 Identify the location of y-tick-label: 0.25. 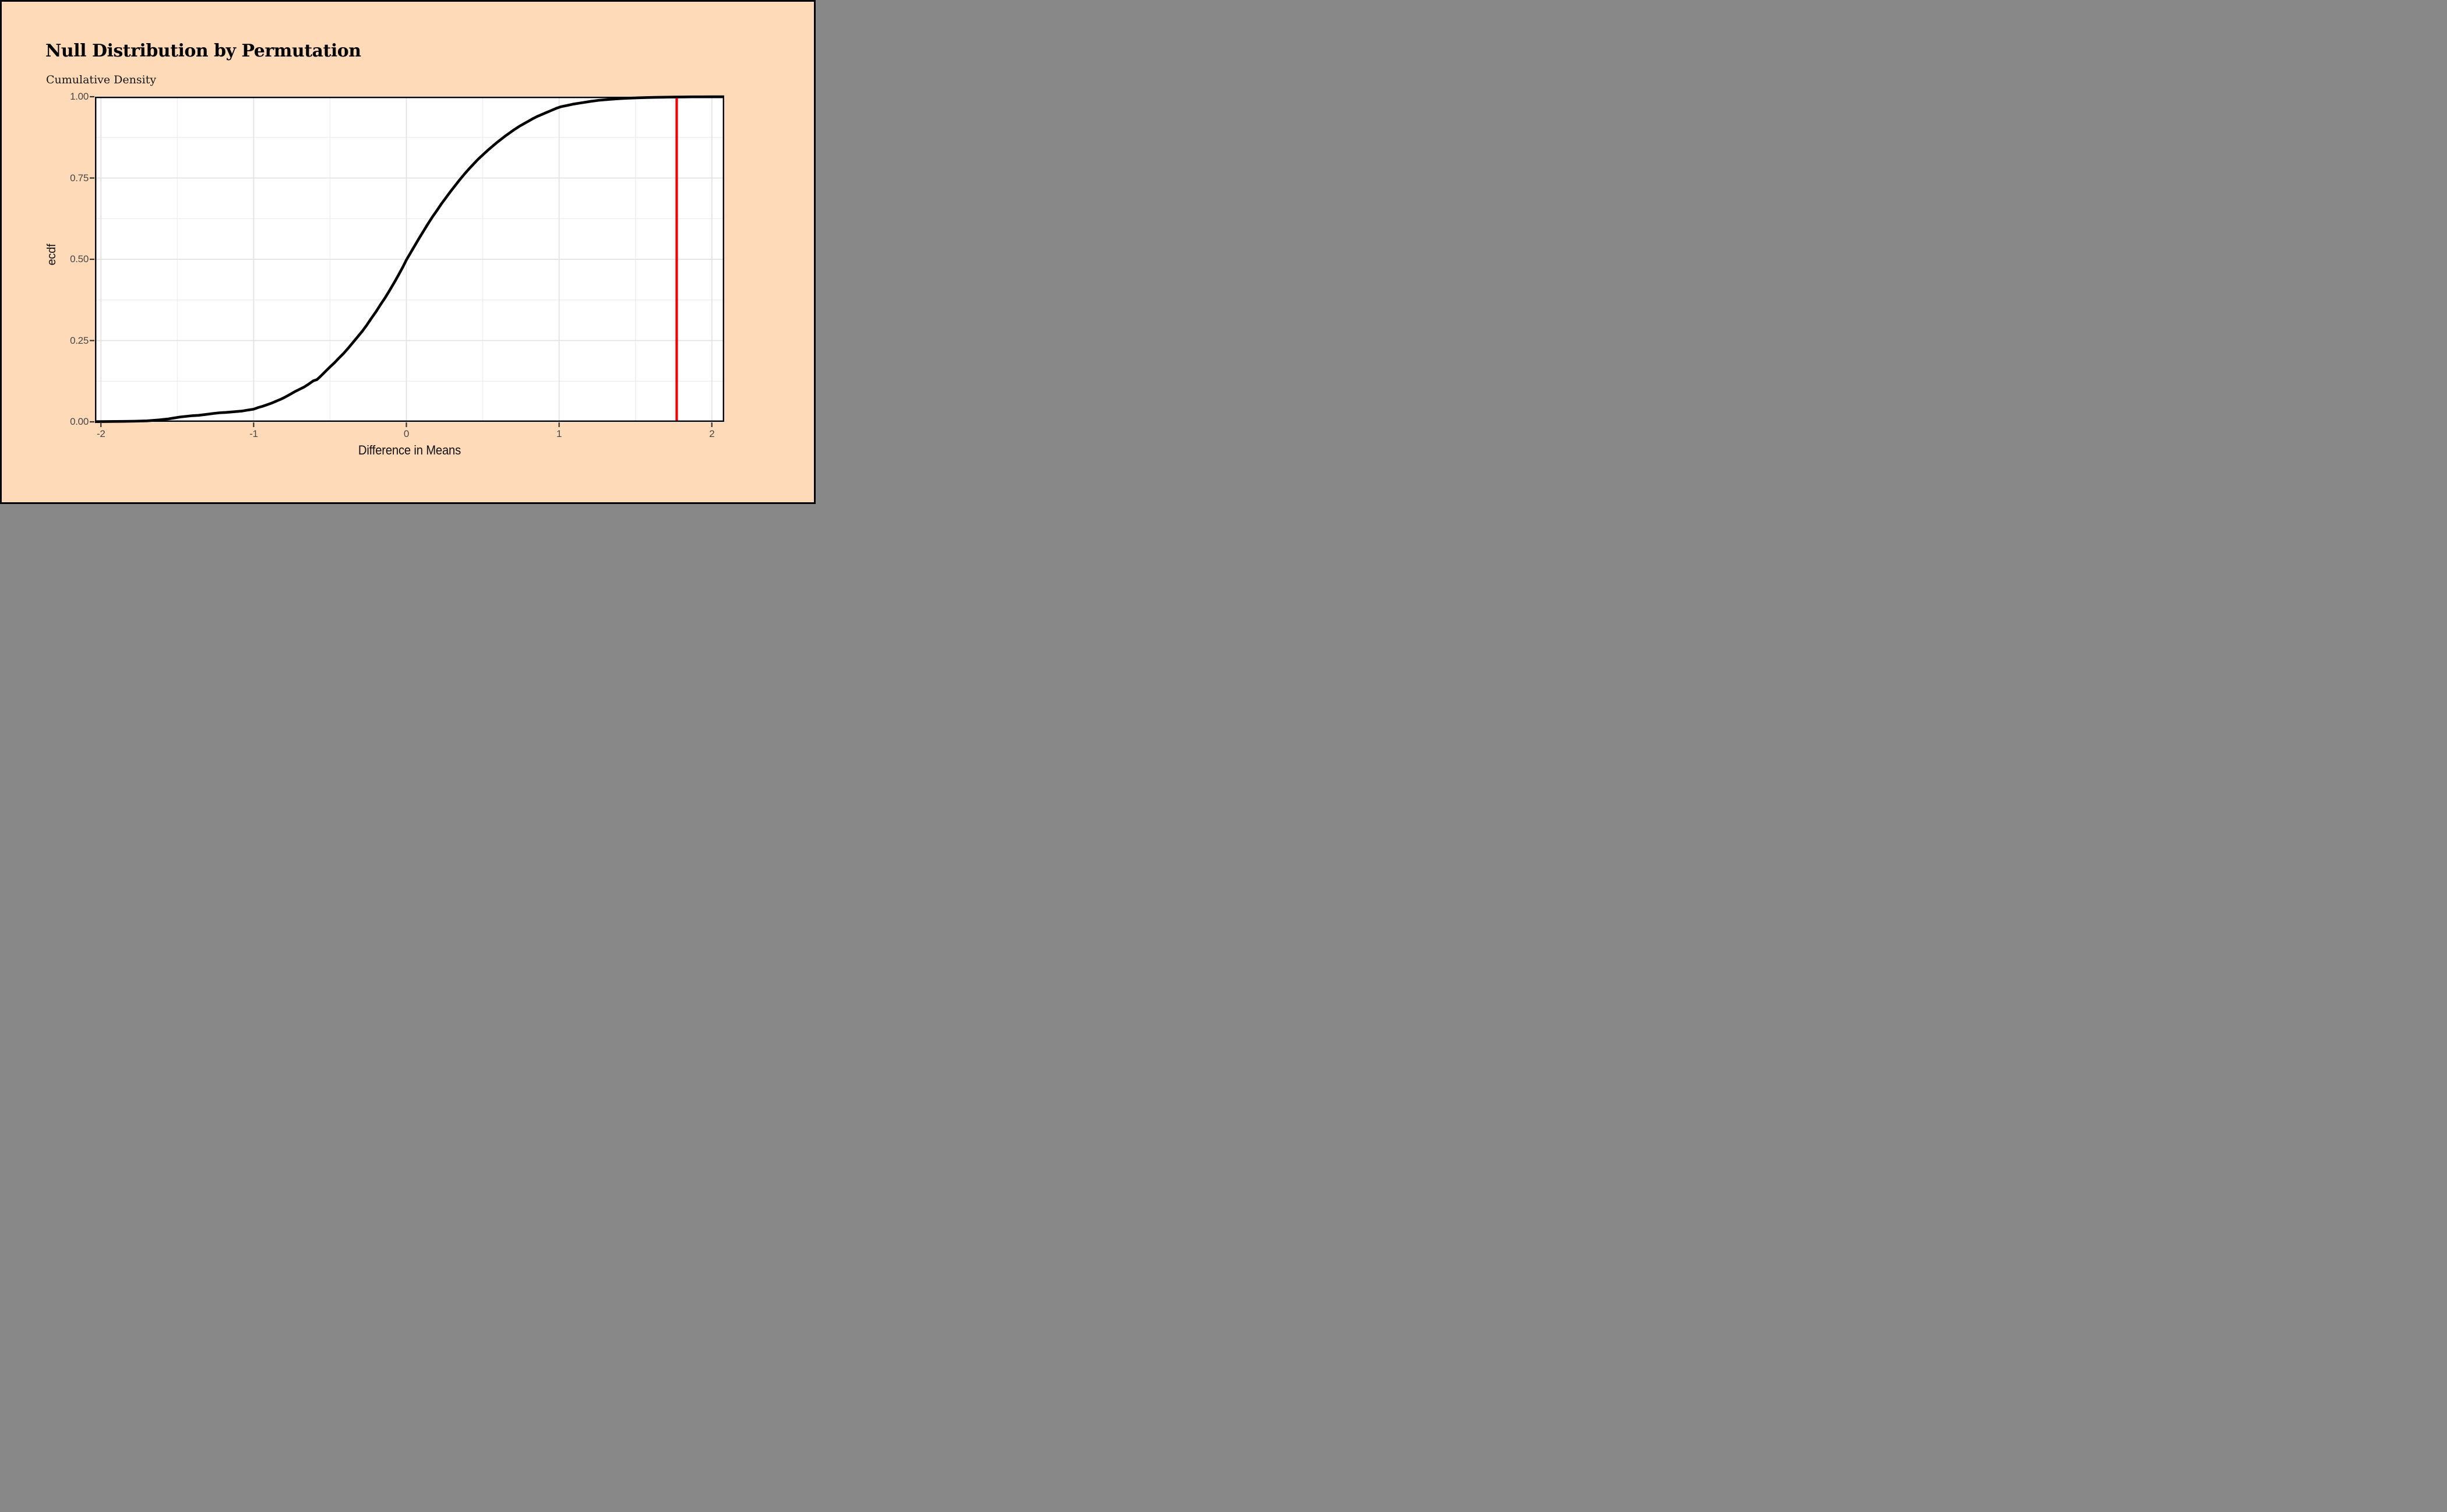
(79, 340).